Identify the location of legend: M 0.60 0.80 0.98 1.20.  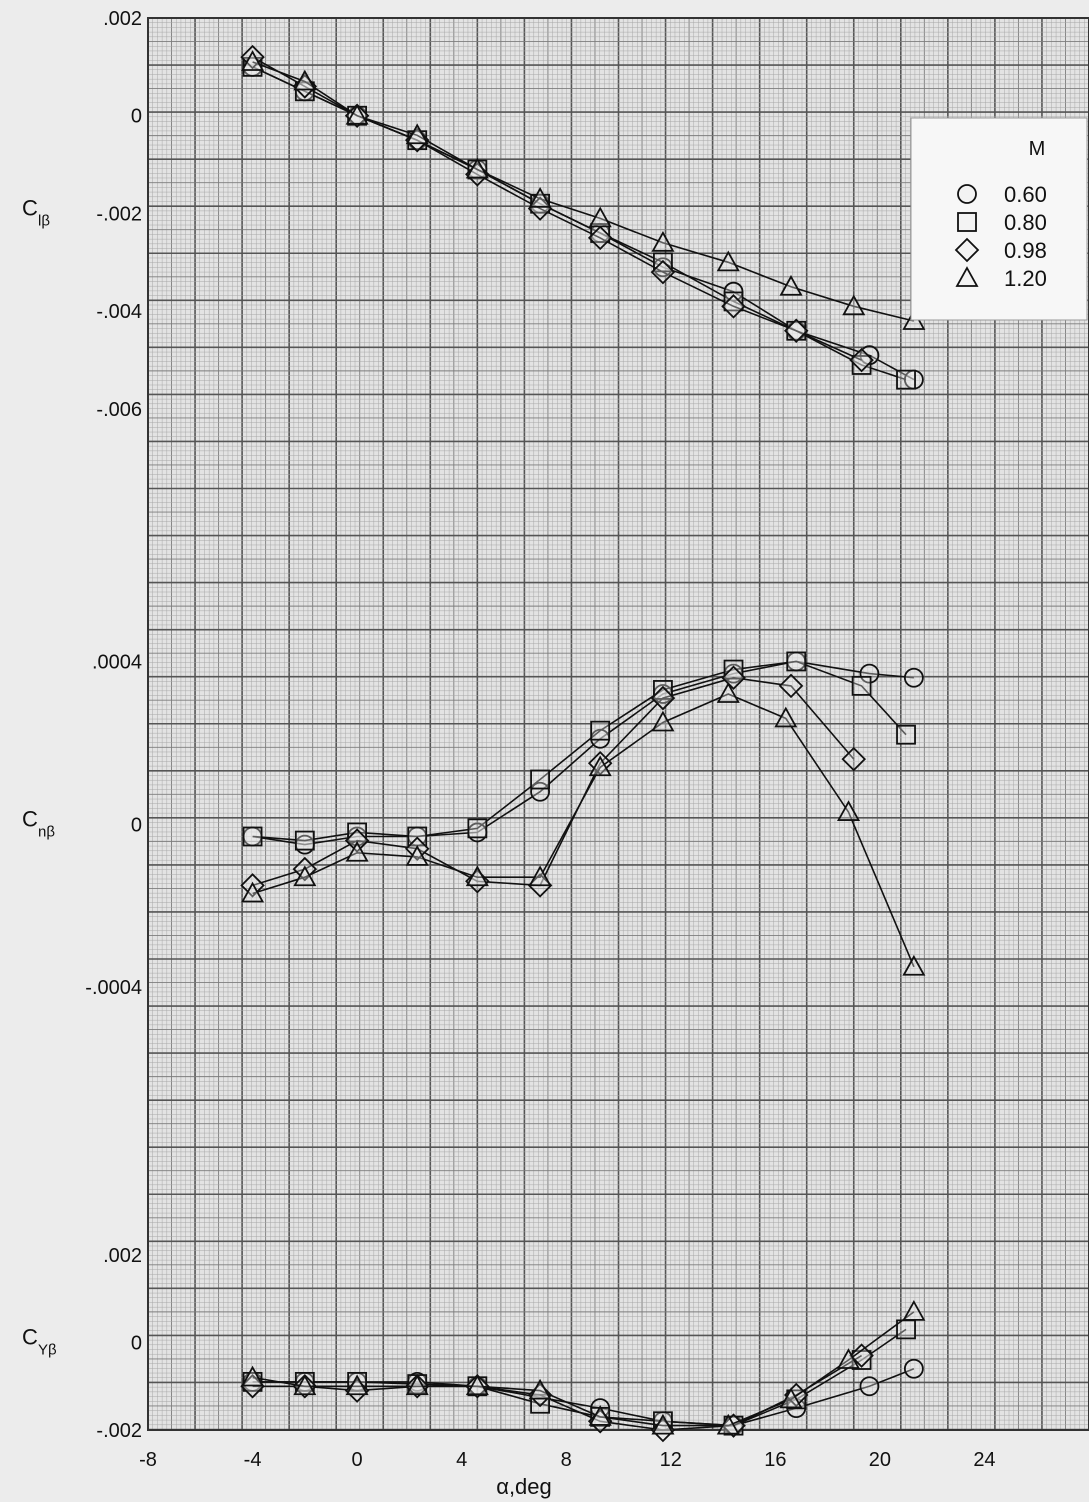
(999, 219).